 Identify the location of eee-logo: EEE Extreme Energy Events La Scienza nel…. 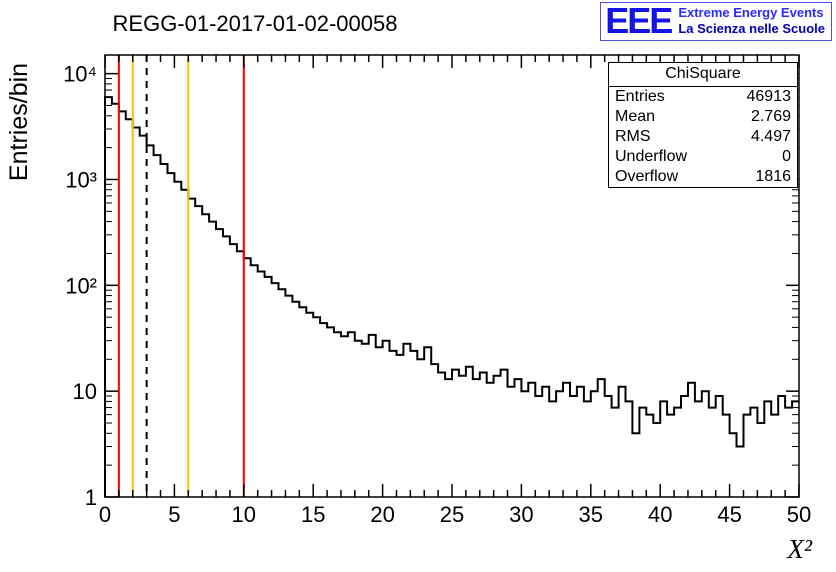
(716, 21).